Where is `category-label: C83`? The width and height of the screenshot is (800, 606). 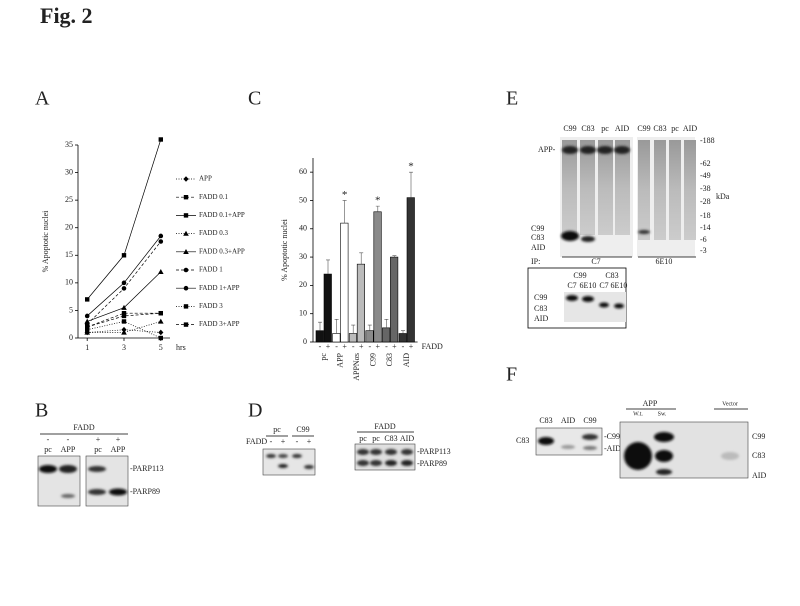 category-label: C83 is located at coordinates (389, 359).